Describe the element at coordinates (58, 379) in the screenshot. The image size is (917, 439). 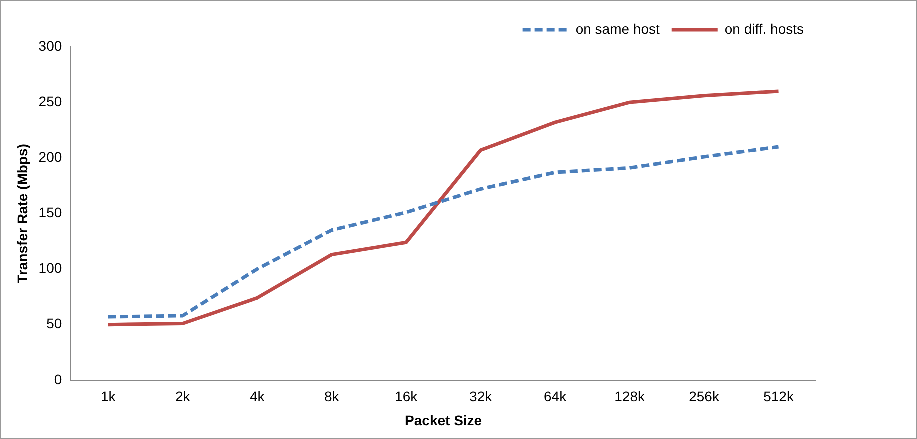
I see `y-tick-label: 0` at that location.